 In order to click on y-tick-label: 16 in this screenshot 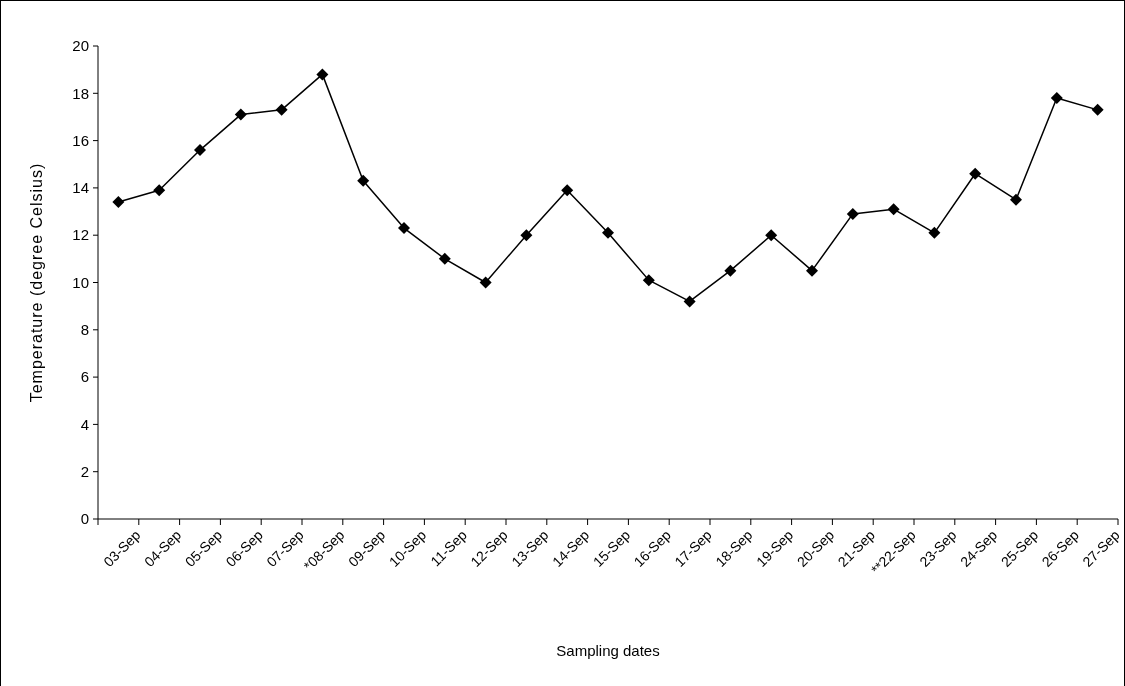, I will do `click(80, 140)`.